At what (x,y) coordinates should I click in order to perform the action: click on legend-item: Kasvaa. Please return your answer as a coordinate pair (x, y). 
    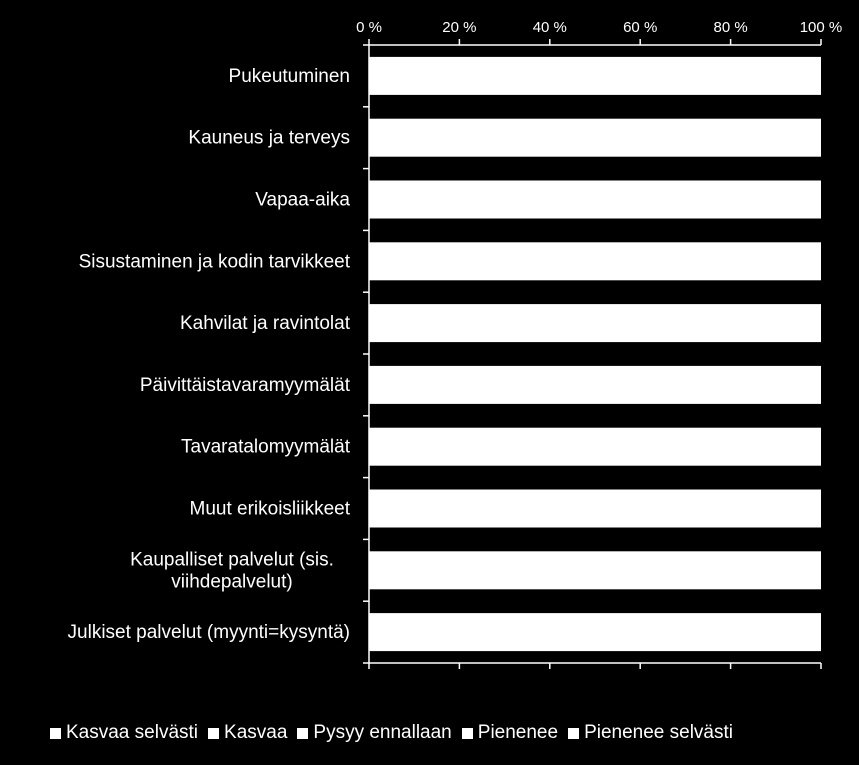
    Looking at the image, I should click on (247, 733).